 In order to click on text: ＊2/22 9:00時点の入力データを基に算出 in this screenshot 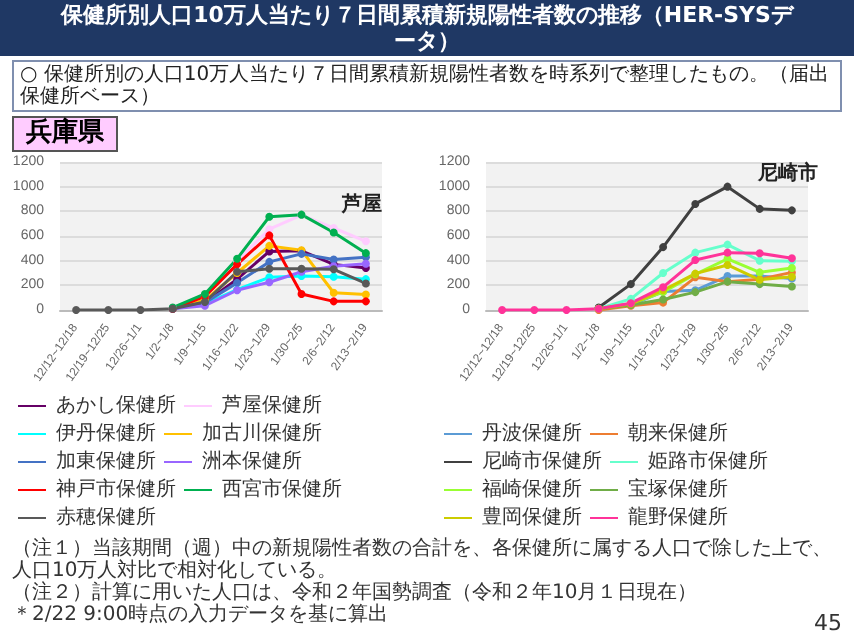, I will do `click(200, 615)`.